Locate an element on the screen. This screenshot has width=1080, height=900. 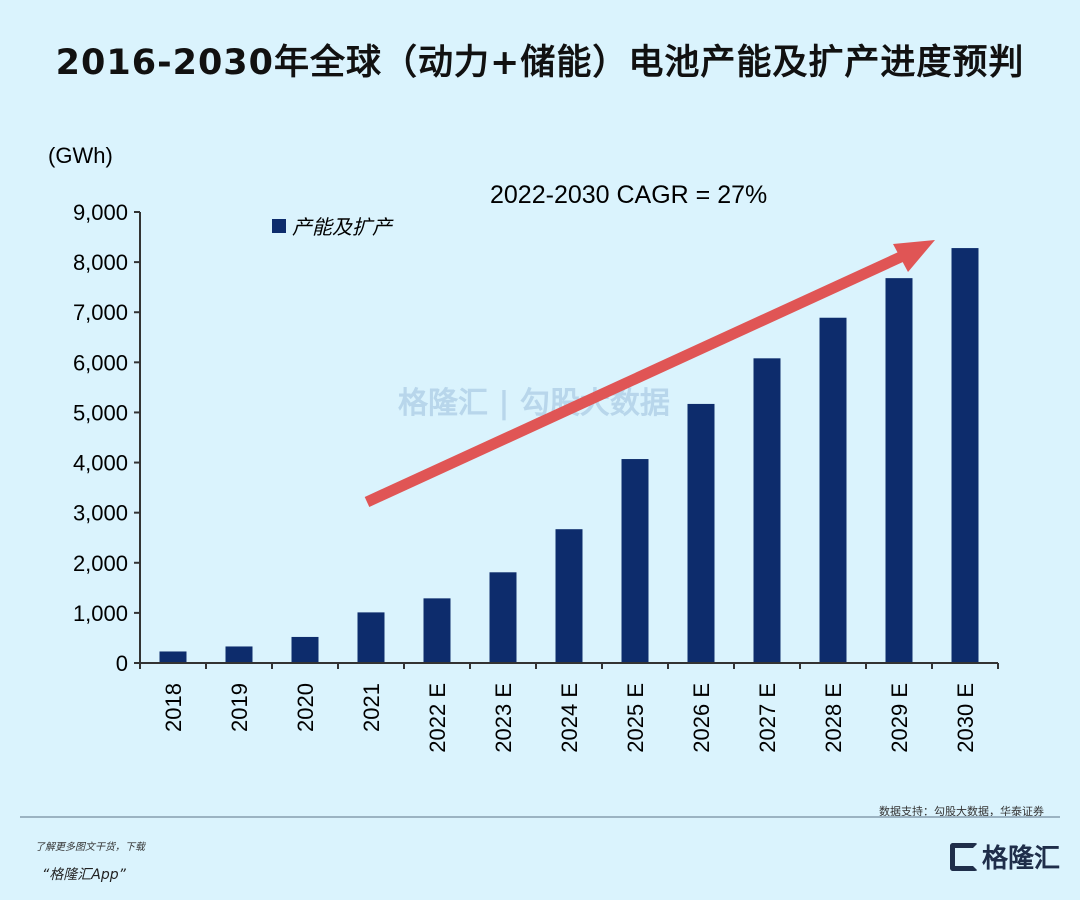
y-tick-label: 9,000 is located at coordinates (100, 212).